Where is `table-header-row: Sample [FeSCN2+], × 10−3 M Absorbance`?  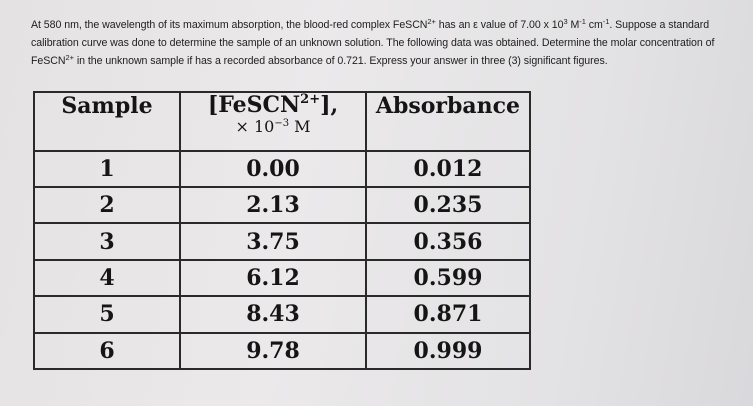 table-header-row: Sample [FeSCN2+], × 10−3 M Absorbance is located at coordinates (282, 121).